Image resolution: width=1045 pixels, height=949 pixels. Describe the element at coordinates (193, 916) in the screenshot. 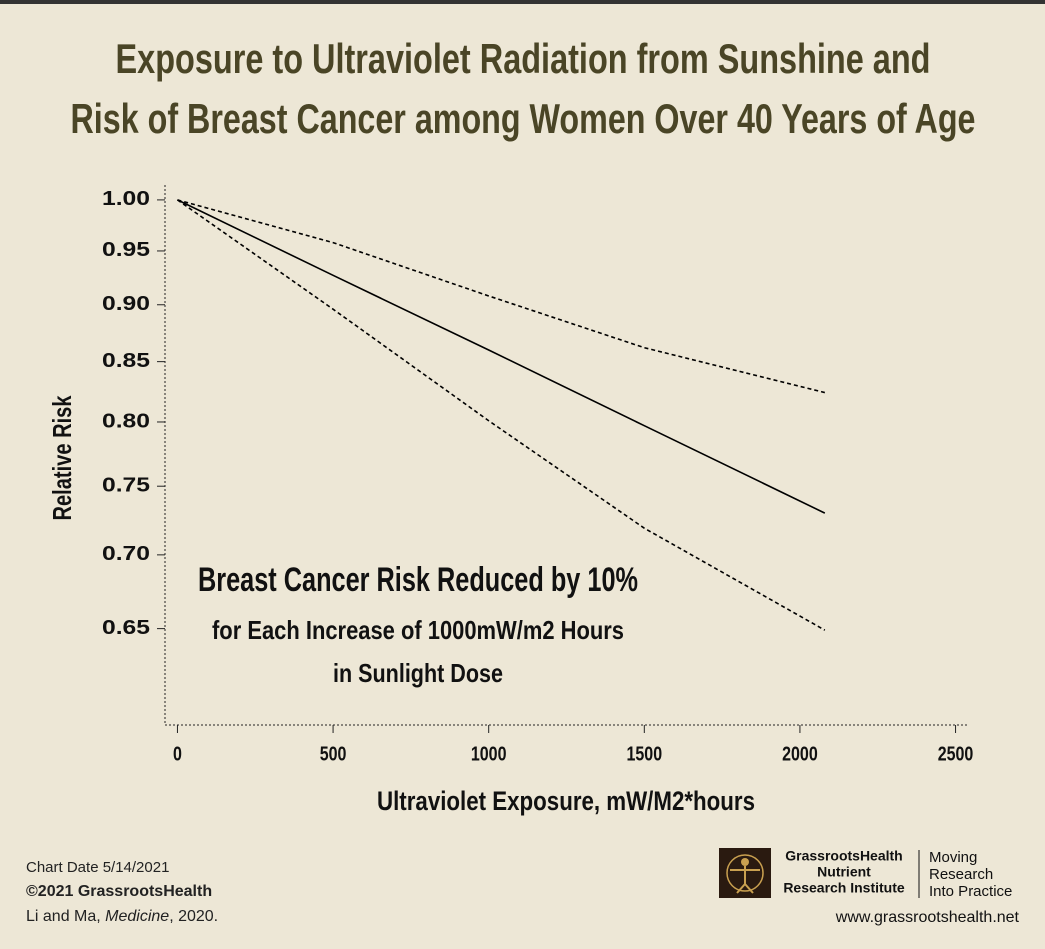

I see `source-part: , 2020.` at that location.